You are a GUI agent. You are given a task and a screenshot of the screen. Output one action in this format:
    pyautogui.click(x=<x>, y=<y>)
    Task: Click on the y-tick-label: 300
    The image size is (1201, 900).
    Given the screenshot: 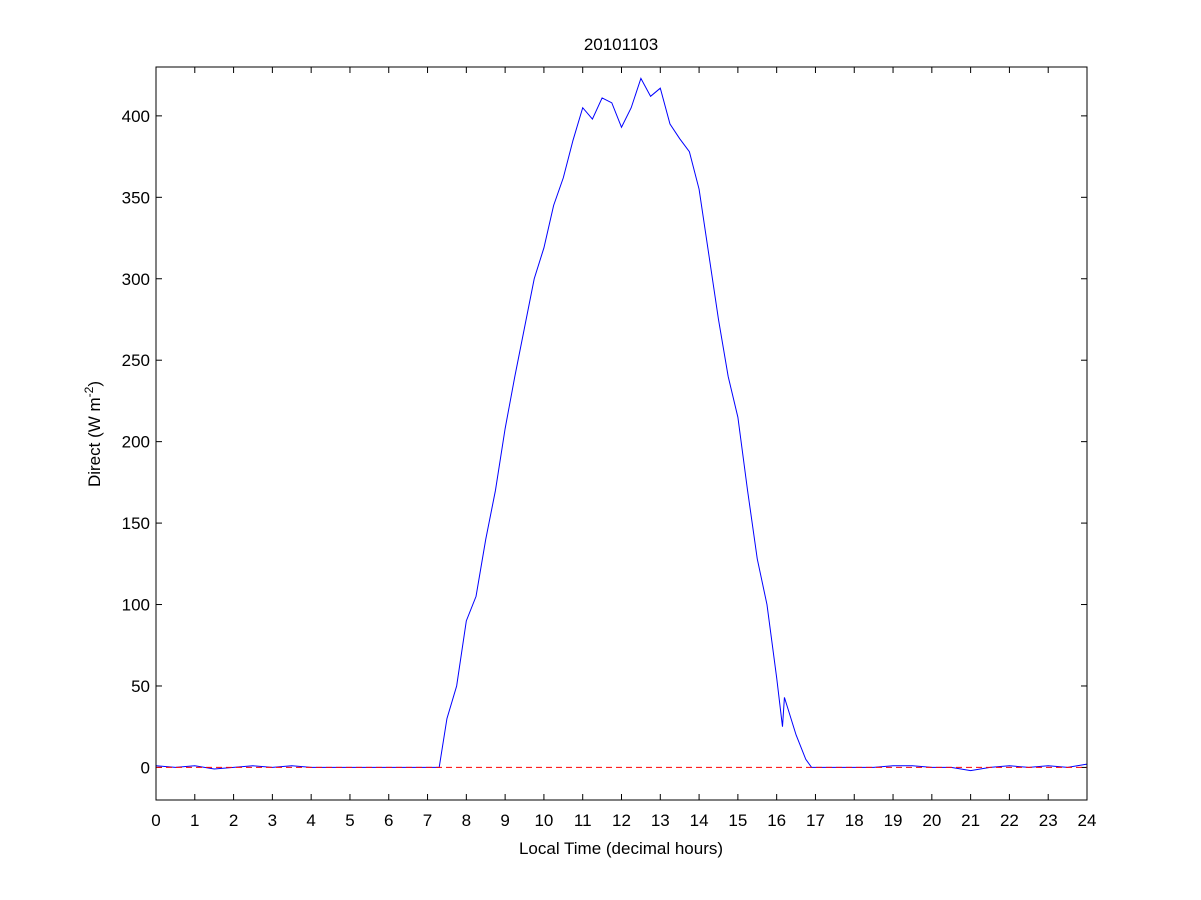 What is the action you would take?
    pyautogui.click(x=136, y=279)
    